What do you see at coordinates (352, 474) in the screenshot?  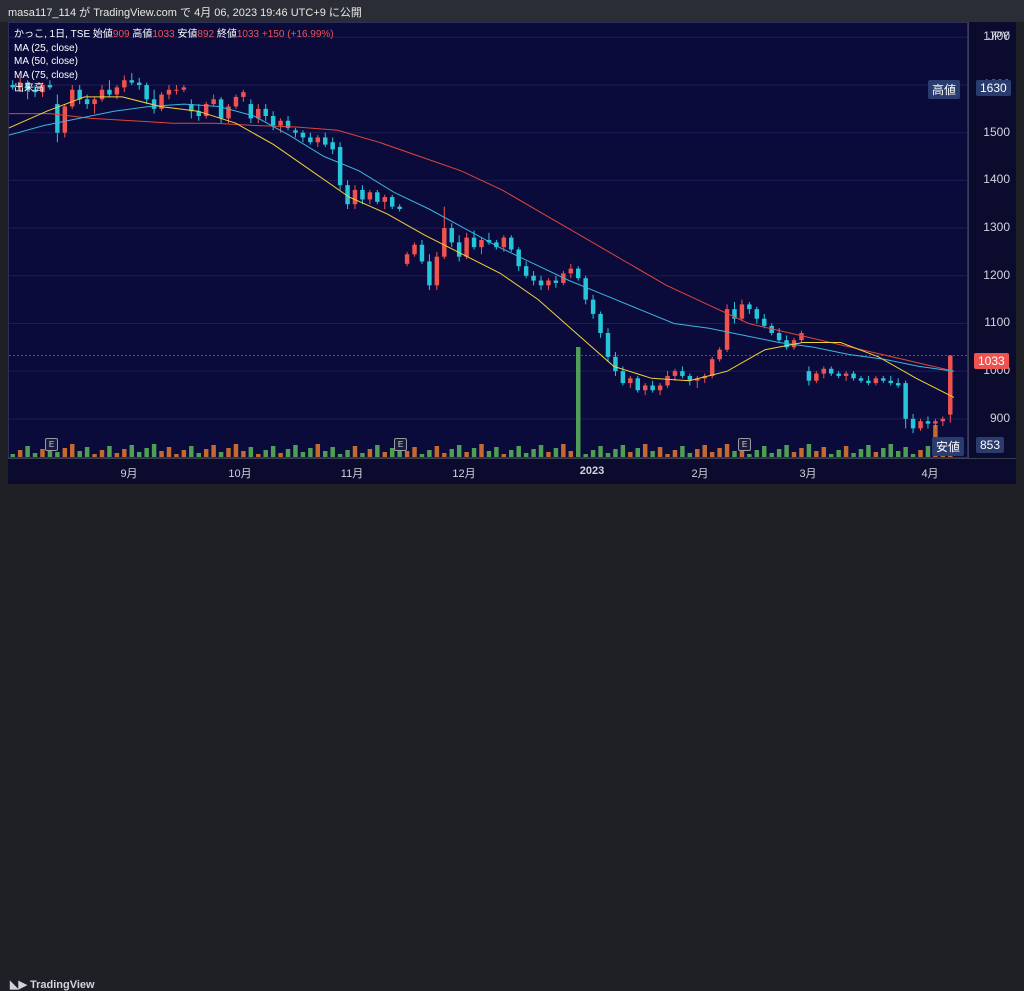 I see `x-tick: 11月` at bounding box center [352, 474].